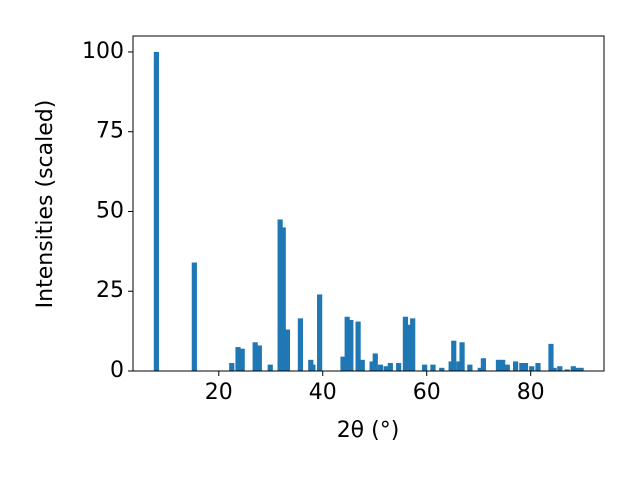 The width and height of the screenshot is (640, 480). What do you see at coordinates (103, 51) in the screenshot?
I see `y-tick-label: 100` at bounding box center [103, 51].